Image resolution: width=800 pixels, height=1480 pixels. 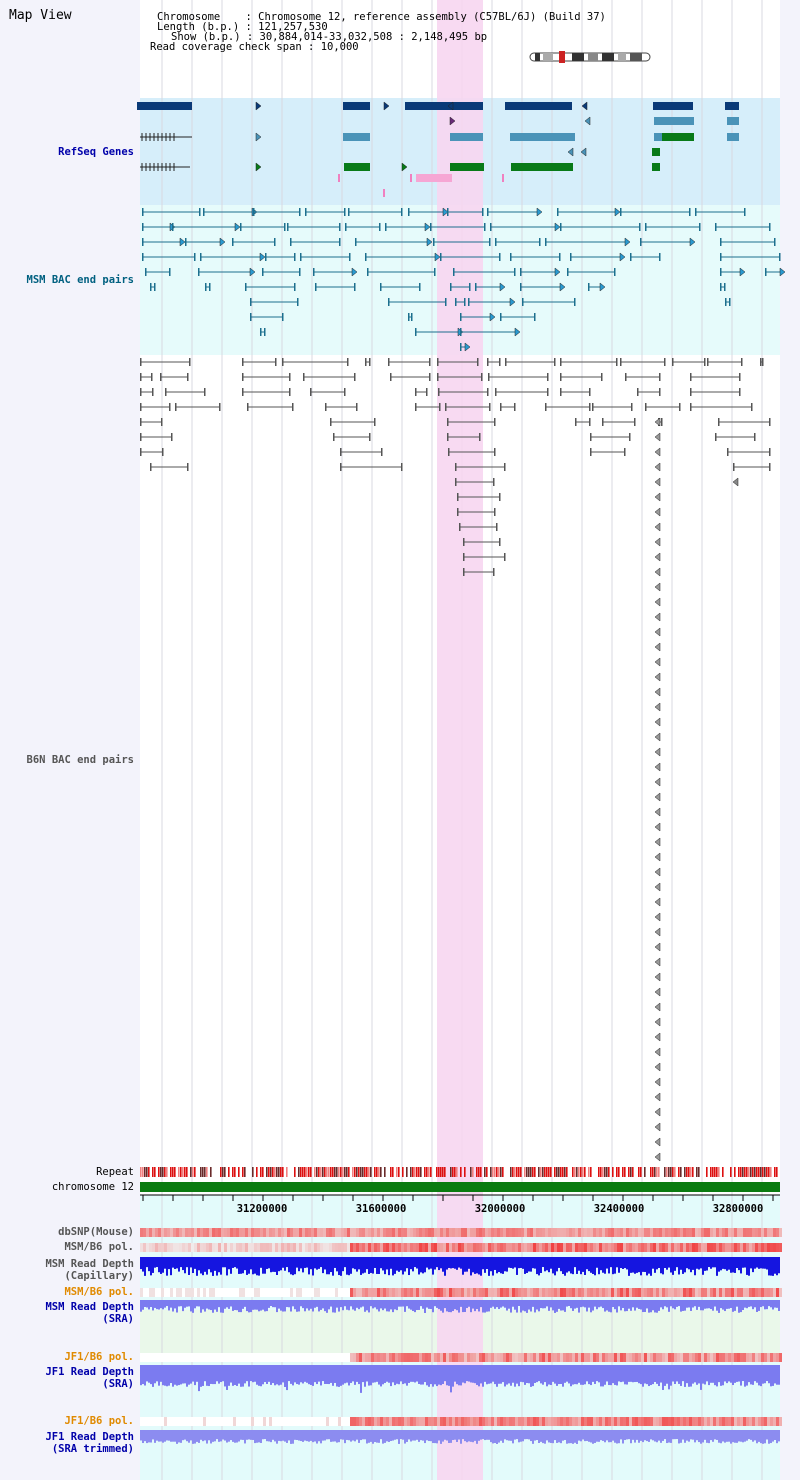 What do you see at coordinates (99, 1357) in the screenshot?
I see `track-label-jf1-b6-pol: JF1/B6 pol.` at bounding box center [99, 1357].